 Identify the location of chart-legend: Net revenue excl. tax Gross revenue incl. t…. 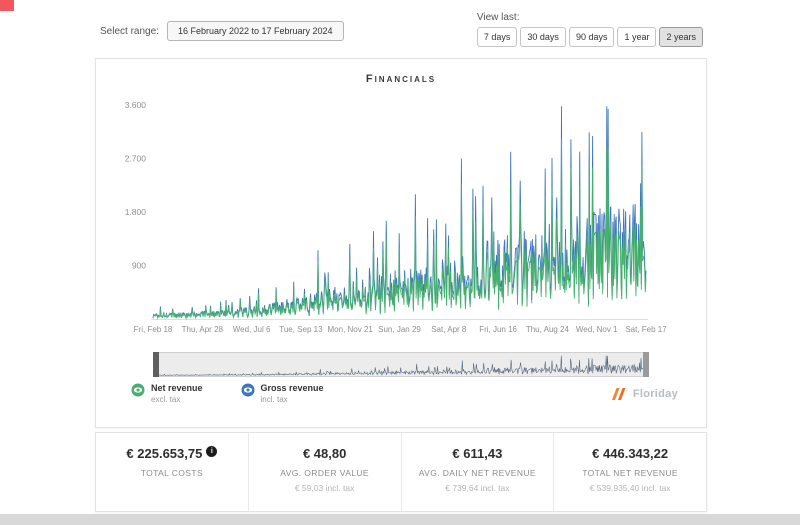
(227, 393).